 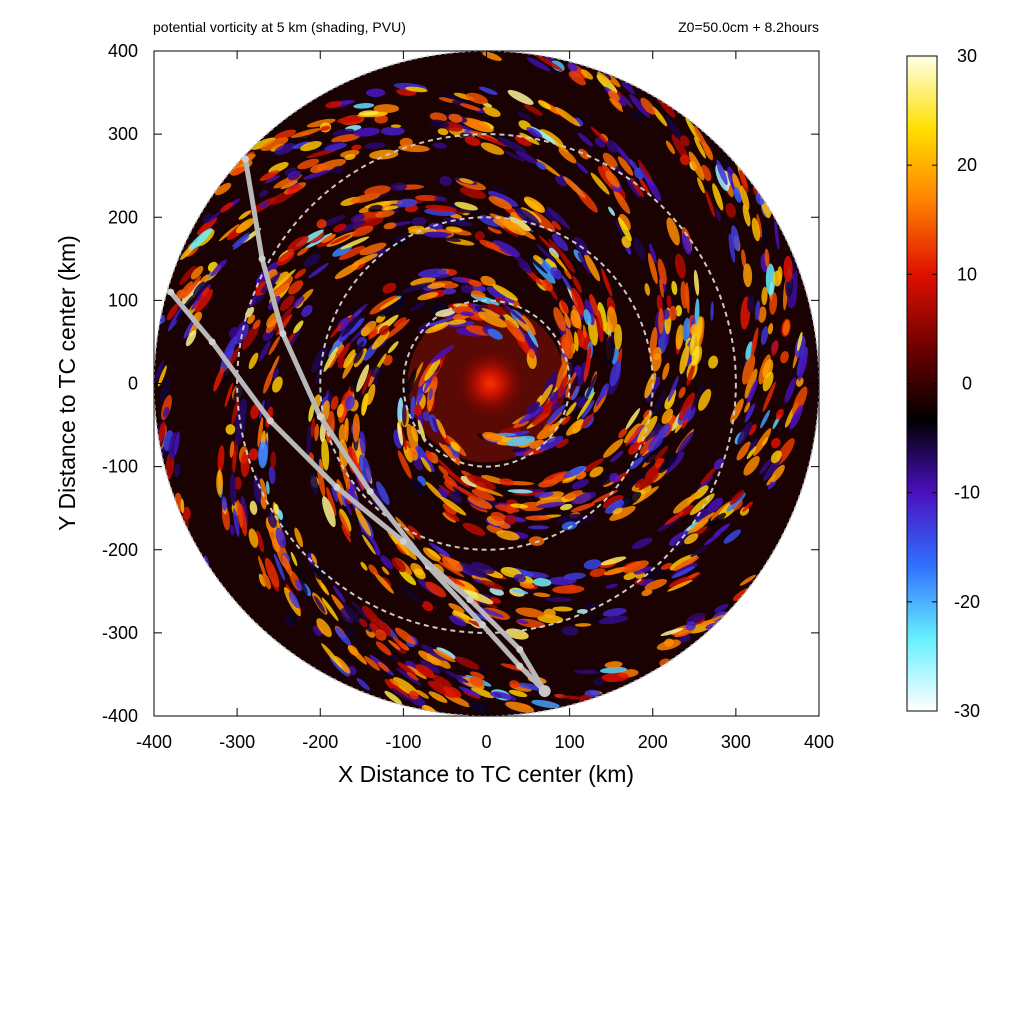 I want to click on colorbar-tick-label: 20, so click(x=967, y=165).